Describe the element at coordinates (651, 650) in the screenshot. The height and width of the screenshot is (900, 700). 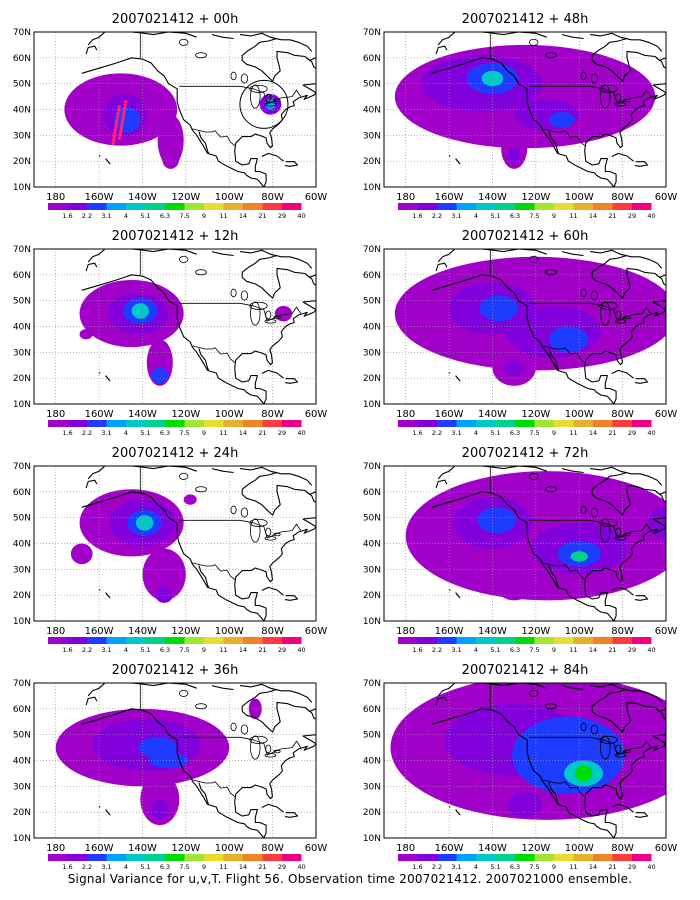
I see `colorbar-label: 40` at that location.